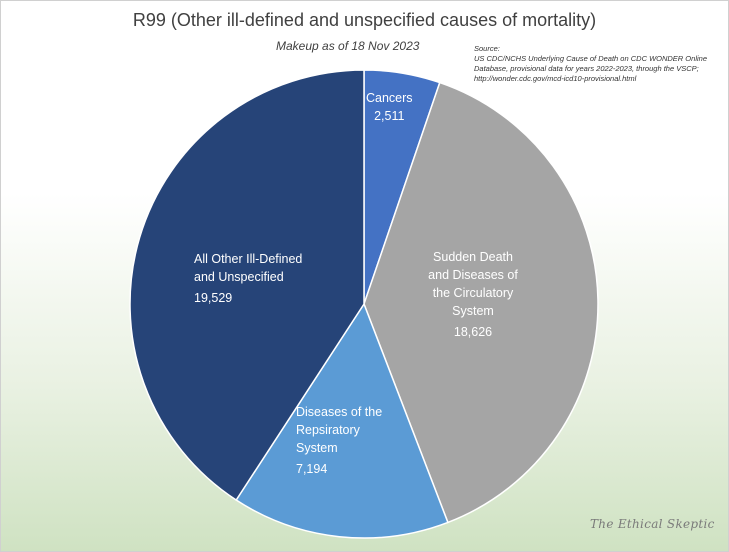 The height and width of the screenshot is (552, 729). What do you see at coordinates (328, 430) in the screenshot?
I see `label-respiratory-line2: Repsiratory` at bounding box center [328, 430].